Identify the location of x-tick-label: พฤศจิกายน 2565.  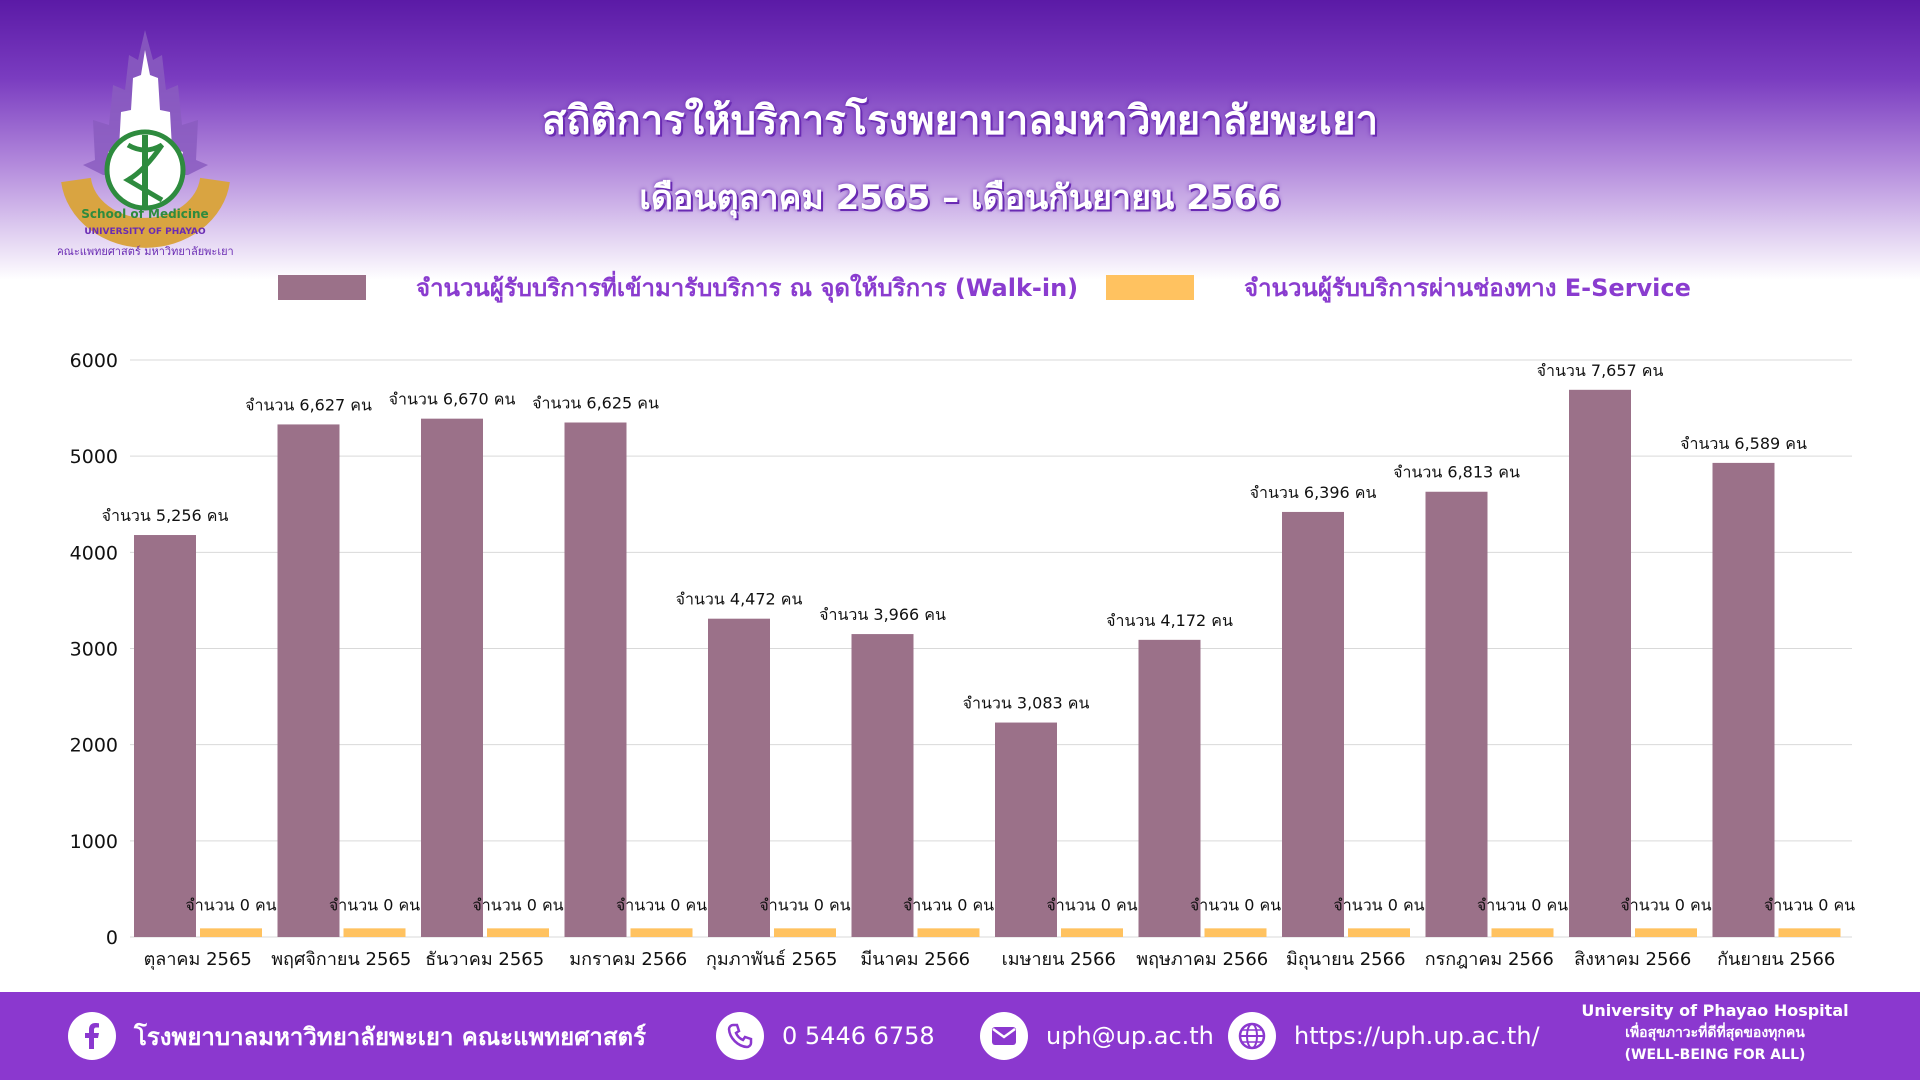
(341, 959).